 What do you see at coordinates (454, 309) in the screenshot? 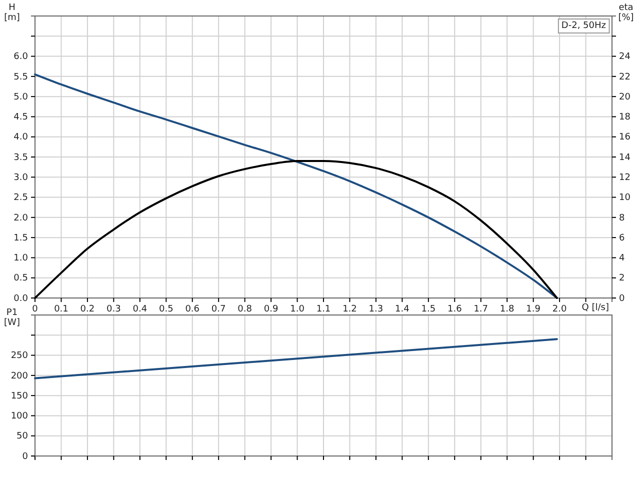
I see `x-tick-label: 1.6` at bounding box center [454, 309].